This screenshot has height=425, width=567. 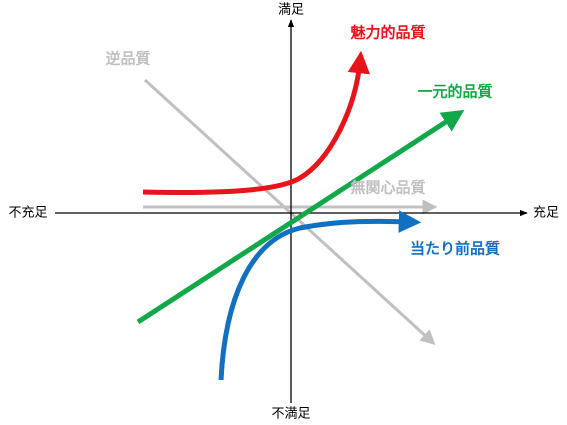 What do you see at coordinates (455, 249) in the screenshot?
I see `must-be-quality-label: 当たり前品質` at bounding box center [455, 249].